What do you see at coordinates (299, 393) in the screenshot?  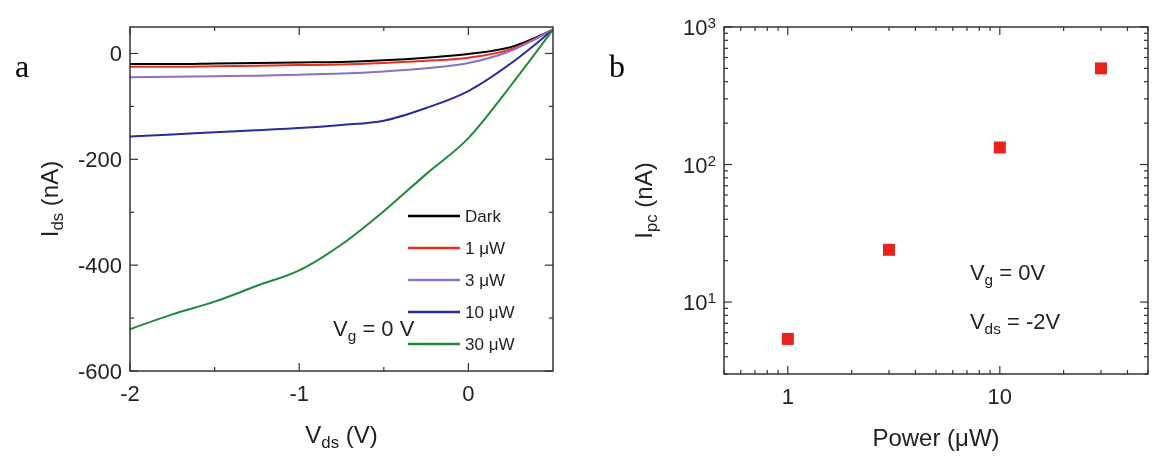 I see `x-tick-label: -1` at bounding box center [299, 393].